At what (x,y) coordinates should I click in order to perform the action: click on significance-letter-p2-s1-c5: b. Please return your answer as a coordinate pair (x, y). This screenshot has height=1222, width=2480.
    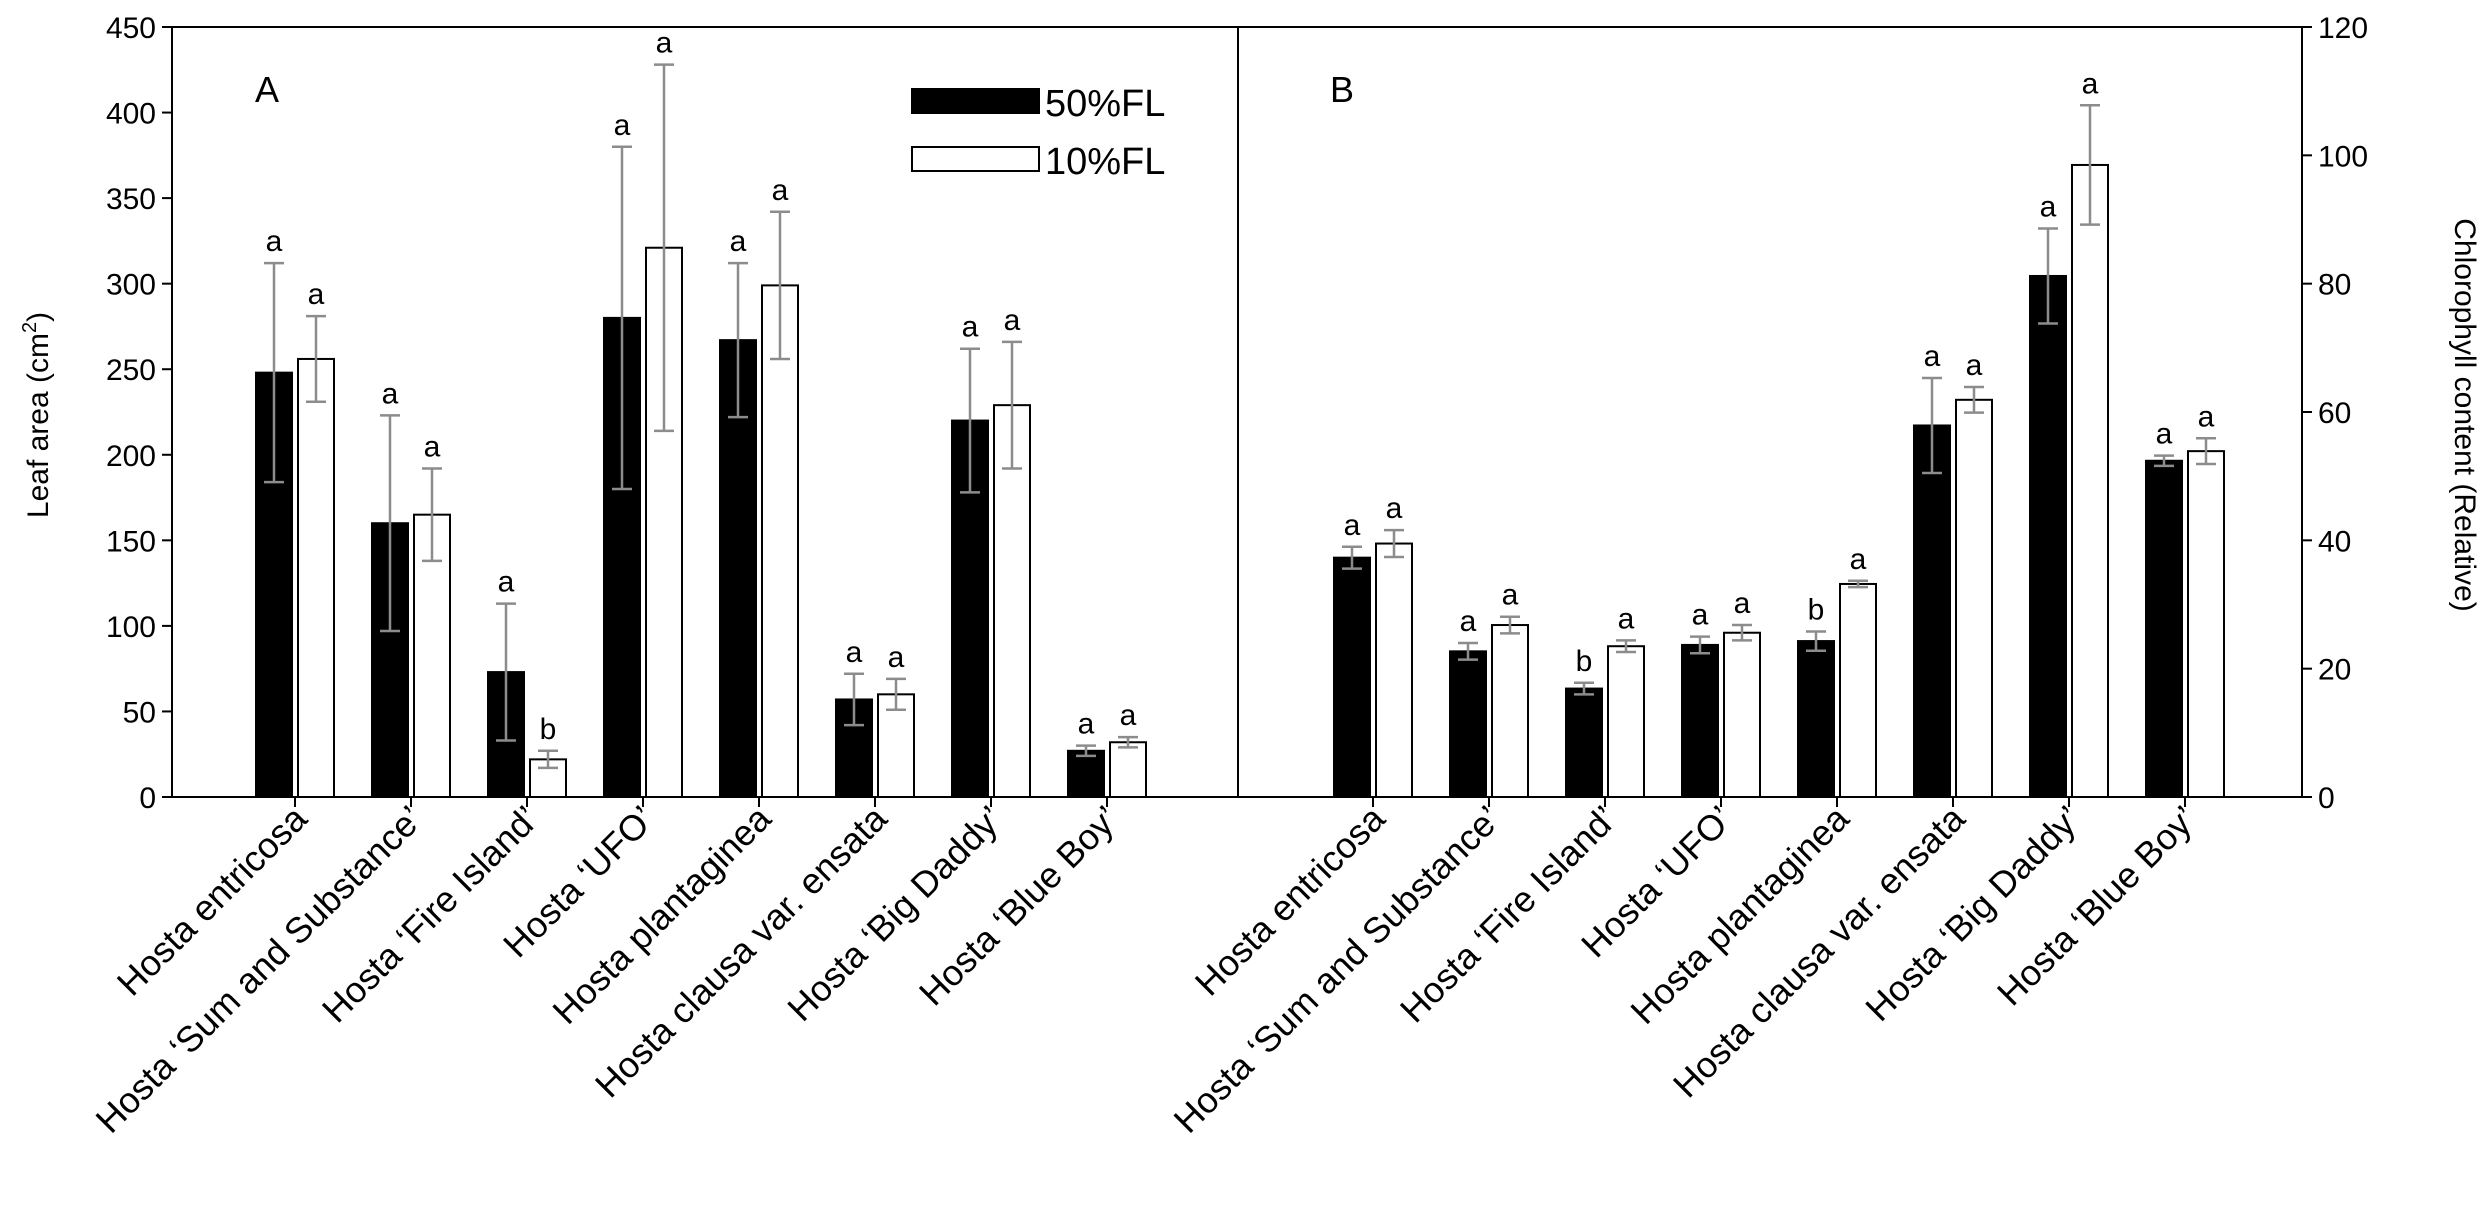
    Looking at the image, I should click on (1816, 609).